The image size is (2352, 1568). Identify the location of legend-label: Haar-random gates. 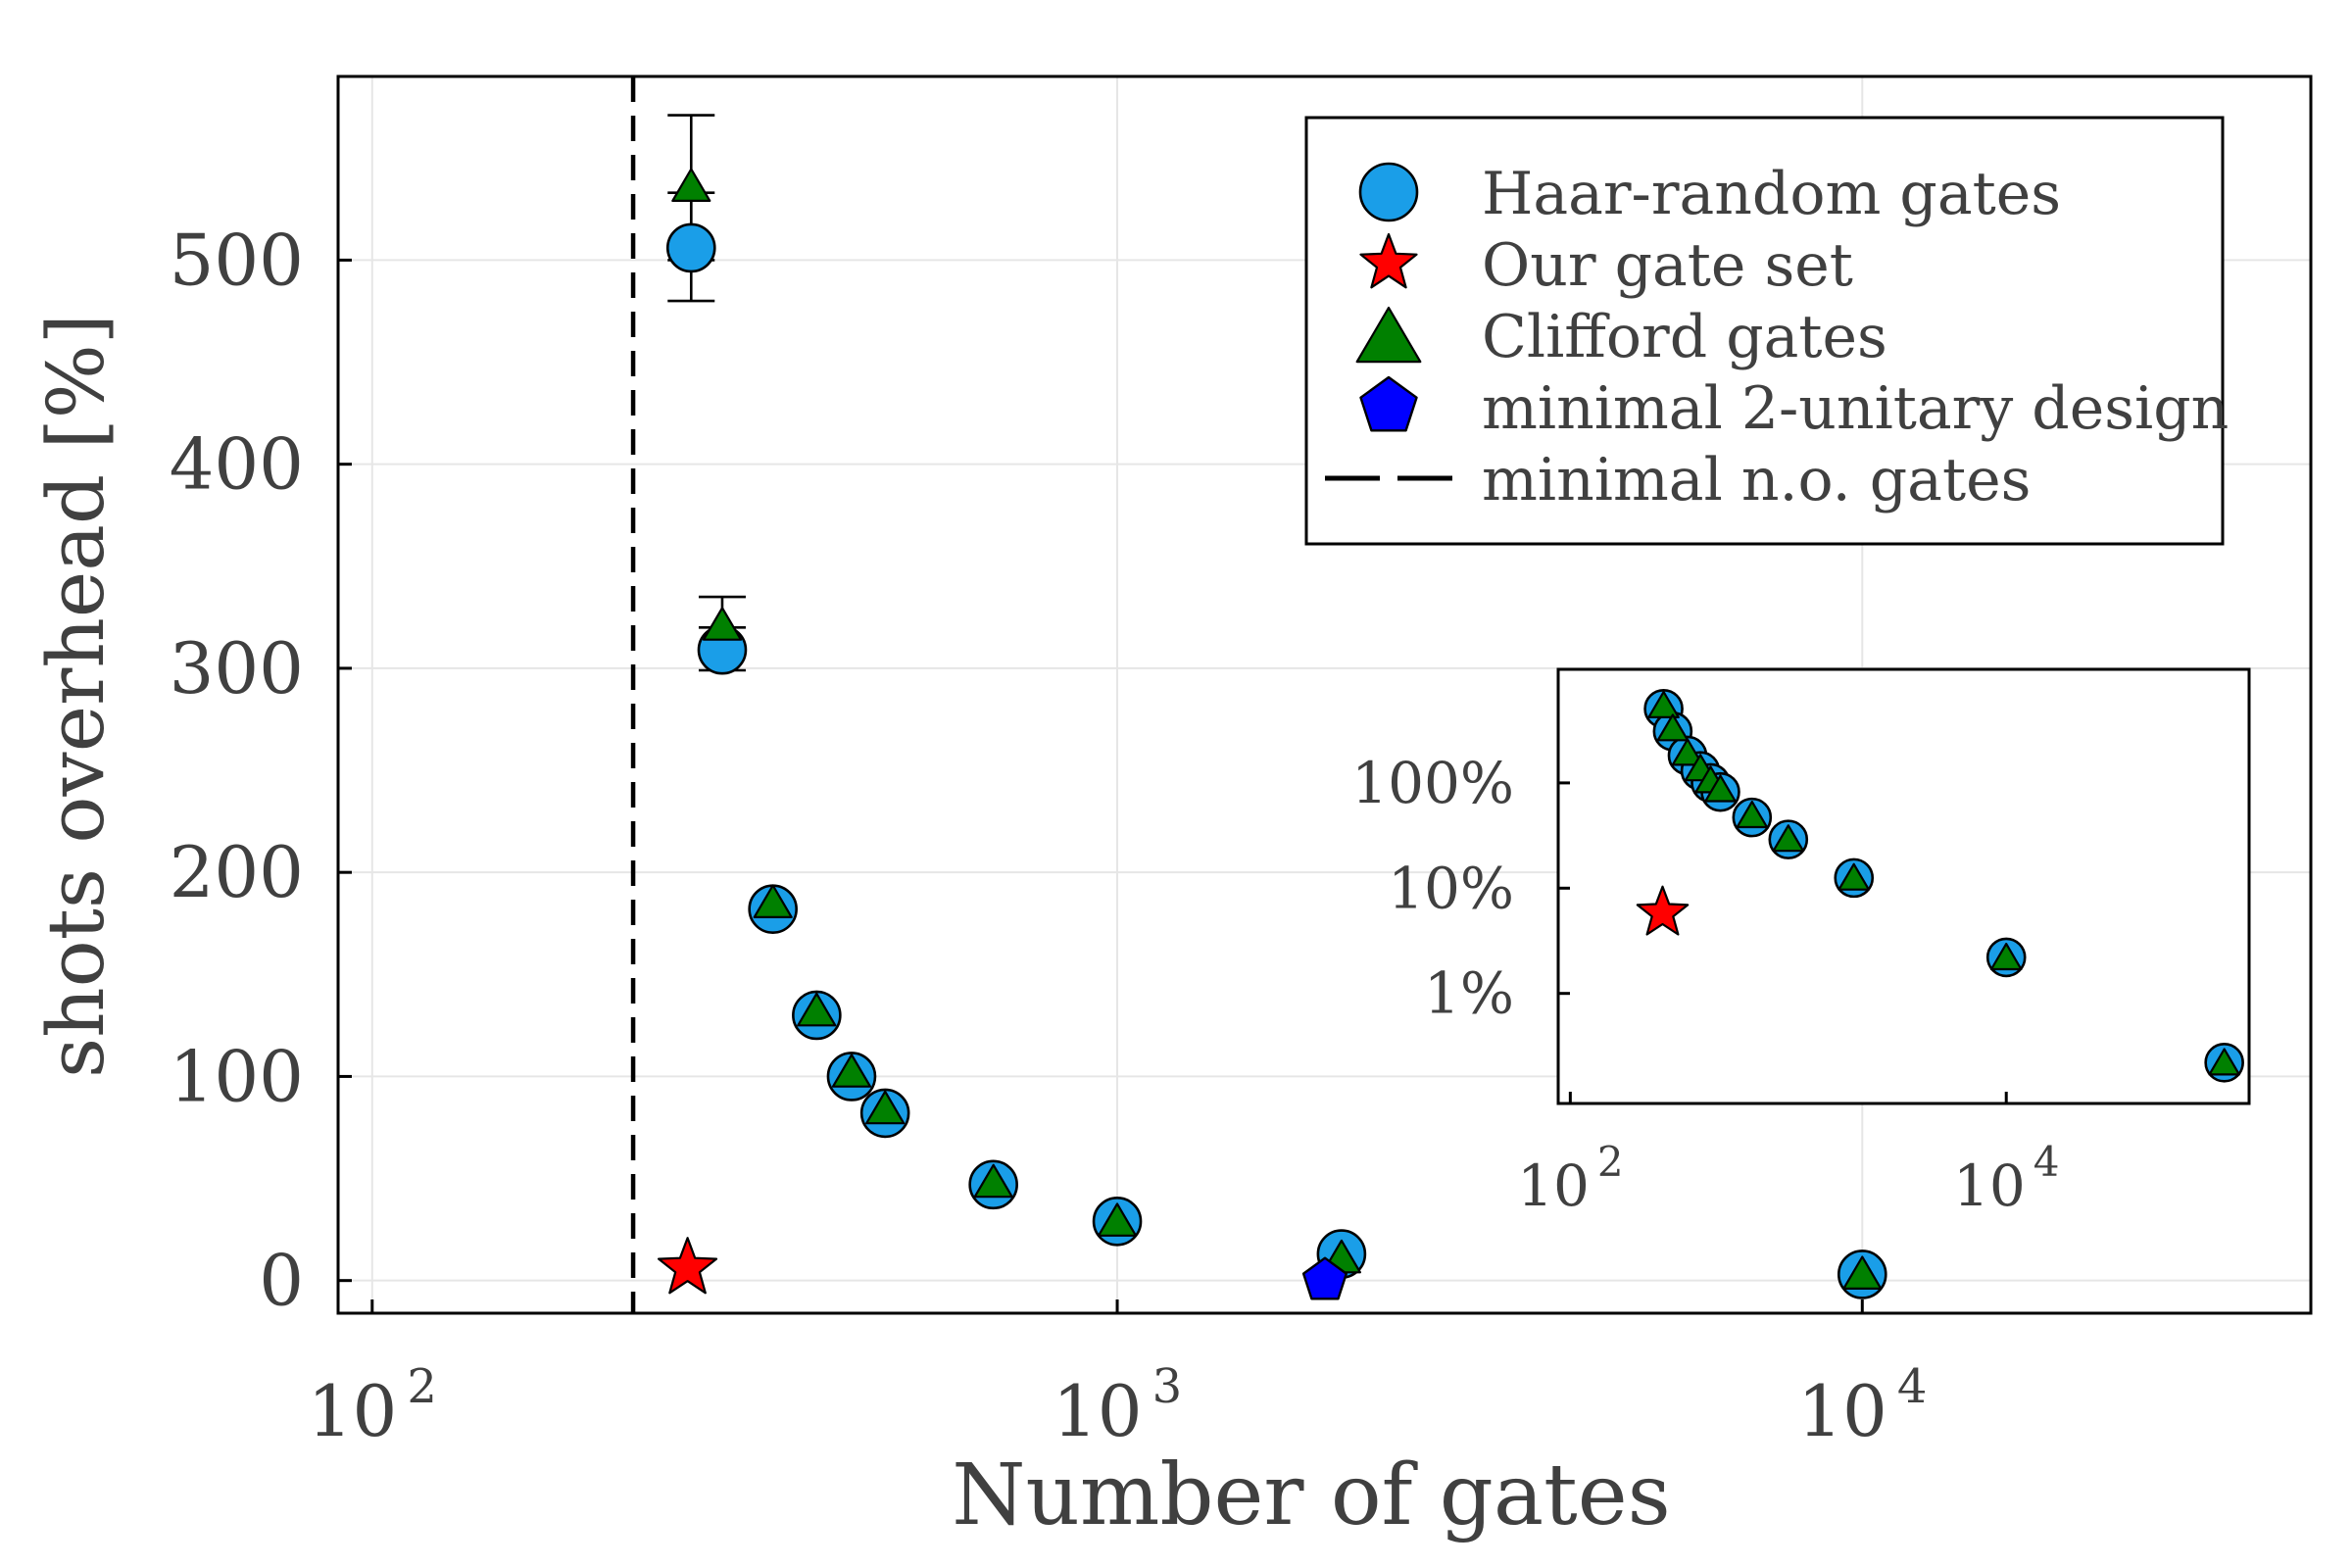
(1771, 194).